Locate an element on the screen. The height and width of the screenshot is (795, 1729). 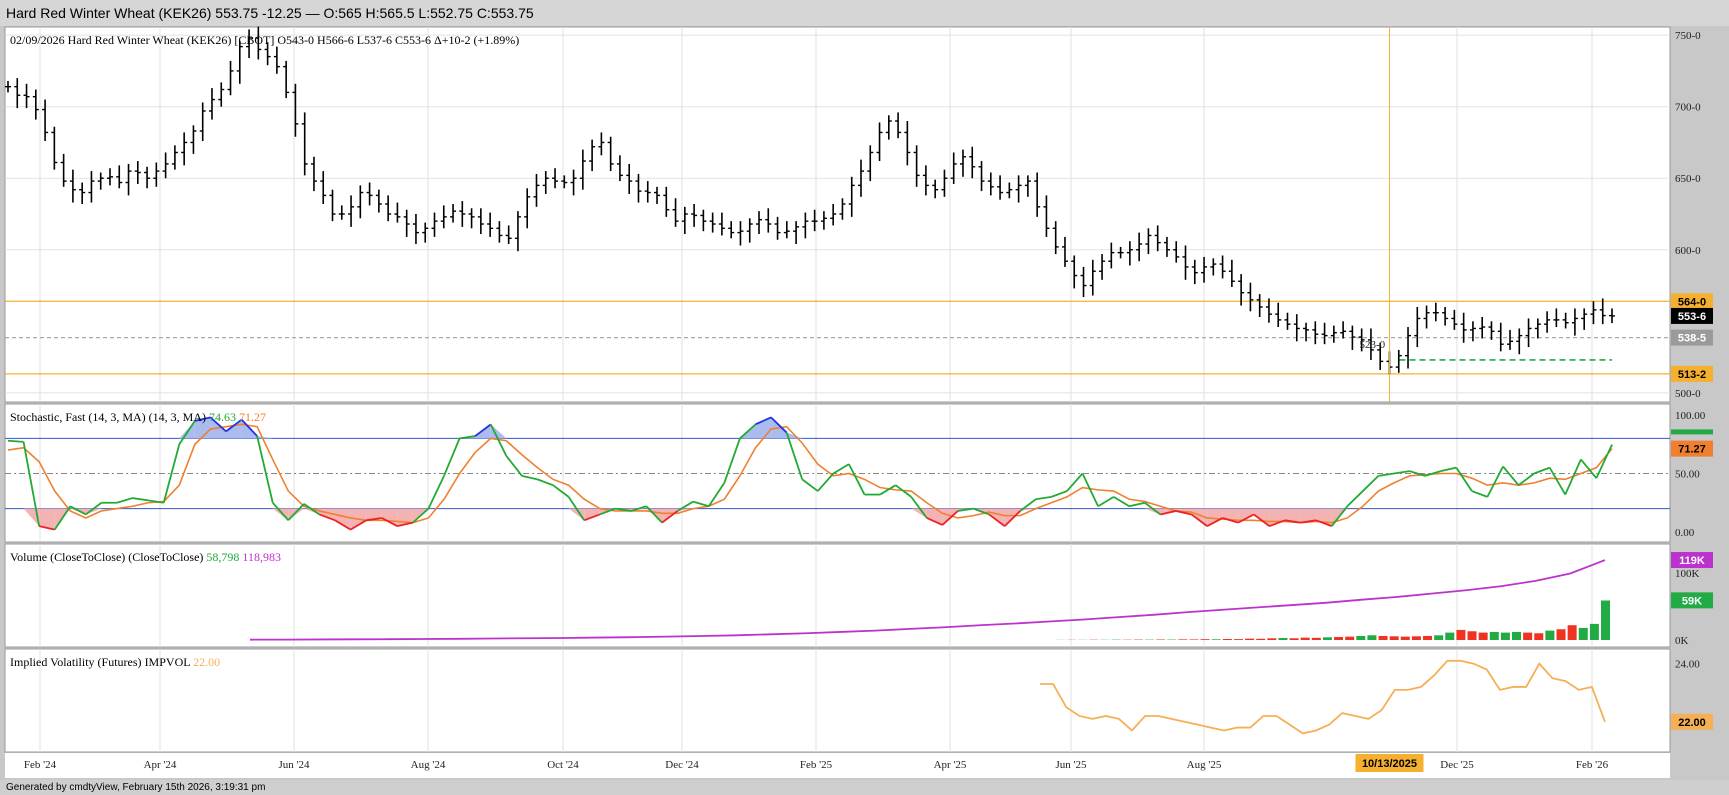
volume-params: (CloseToClose) is located at coordinates (165, 557).